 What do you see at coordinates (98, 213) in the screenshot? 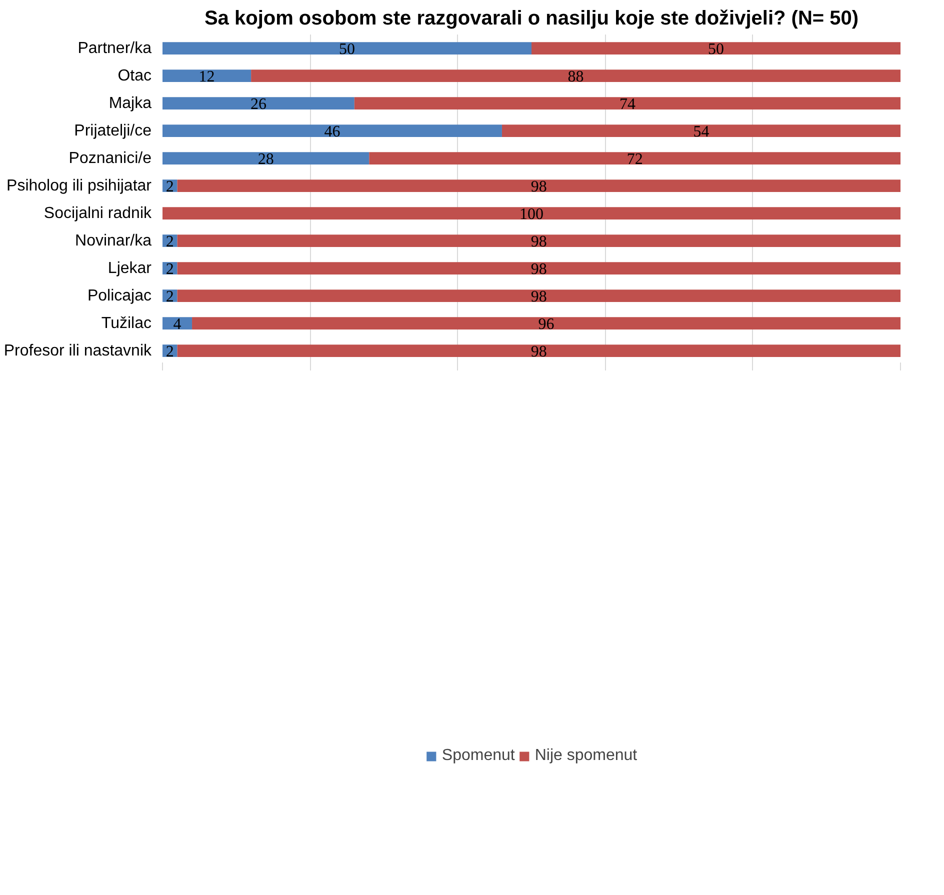
I see `y-tick-label: Socijalni radnik` at bounding box center [98, 213].